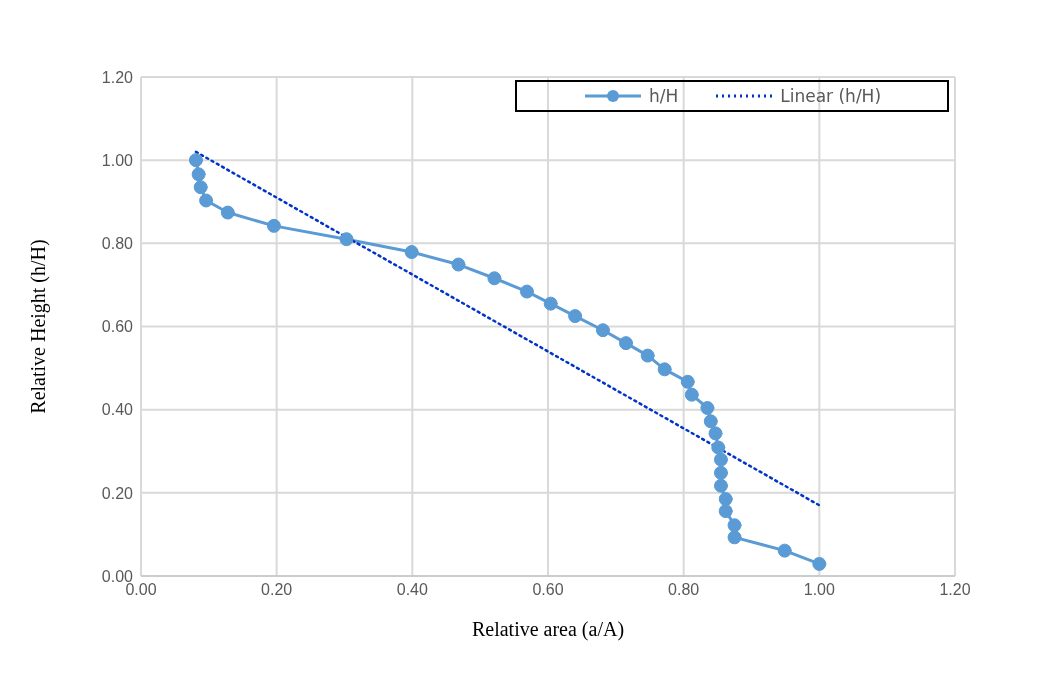 This screenshot has height=685, width=1045. I want to click on y-tick-label: 0.60, so click(117, 327).